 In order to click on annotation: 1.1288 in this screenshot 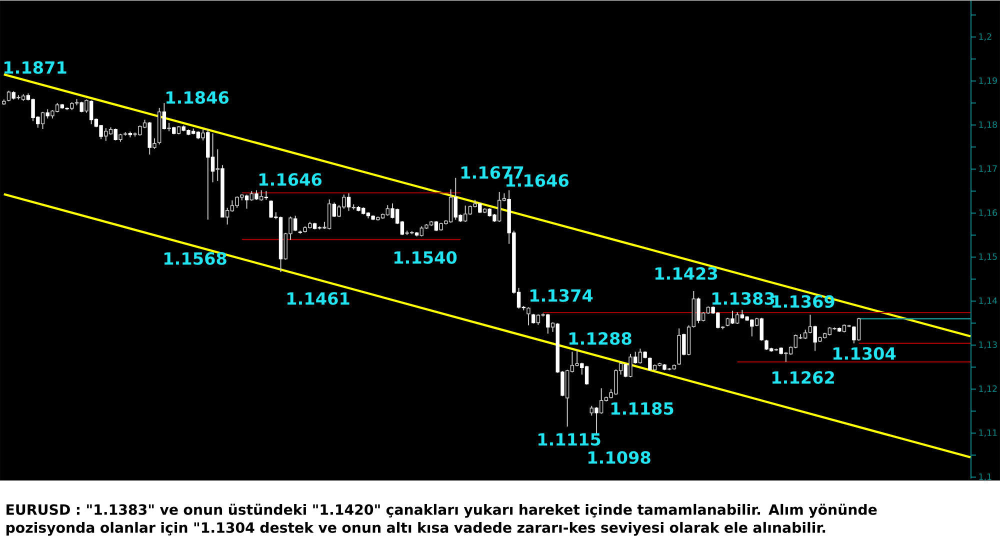, I will do `click(600, 338)`.